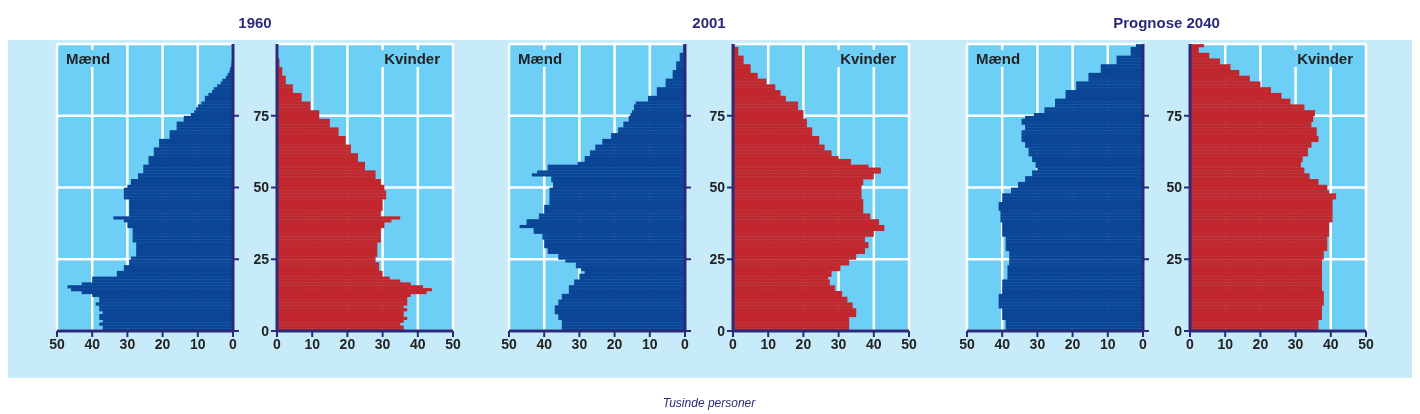 The width and height of the screenshot is (1420, 414). Describe the element at coordinates (255, 22) in the screenshot. I see `chart-title: 1960` at that location.